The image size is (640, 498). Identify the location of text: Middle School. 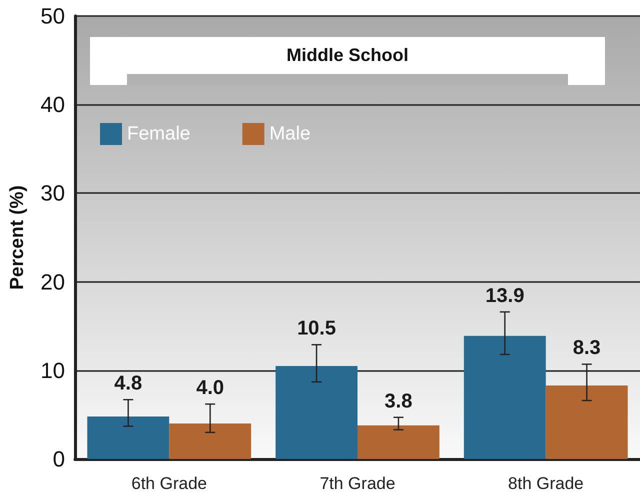
(347, 55).